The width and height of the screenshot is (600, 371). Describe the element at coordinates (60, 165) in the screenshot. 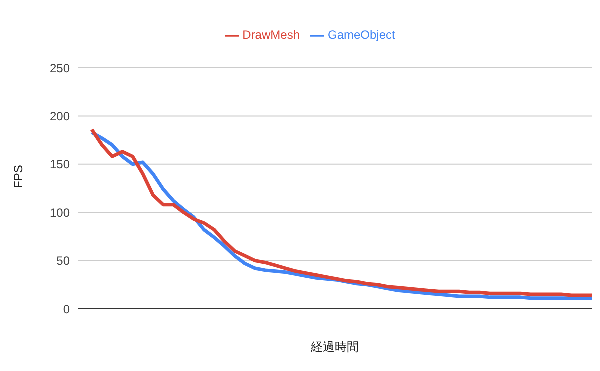

I see `y-tick-label: 150` at that location.